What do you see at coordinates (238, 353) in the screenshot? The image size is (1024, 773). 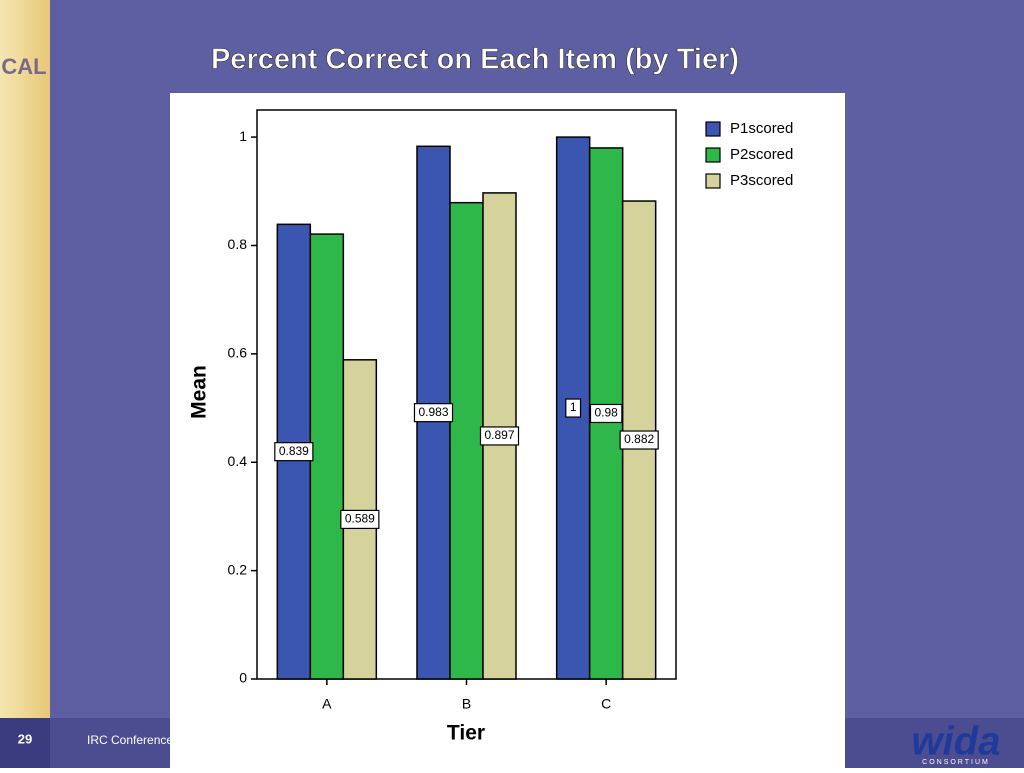 I see `y-tick-label: 0.6` at bounding box center [238, 353].